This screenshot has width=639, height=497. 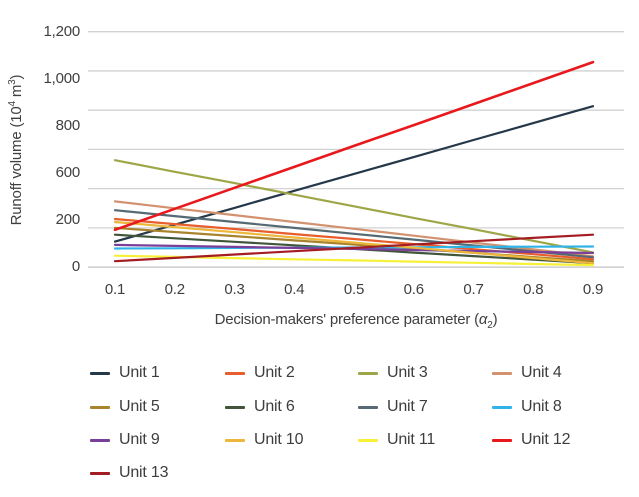 What do you see at coordinates (279, 439) in the screenshot?
I see `legend-label: Unit 10` at bounding box center [279, 439].